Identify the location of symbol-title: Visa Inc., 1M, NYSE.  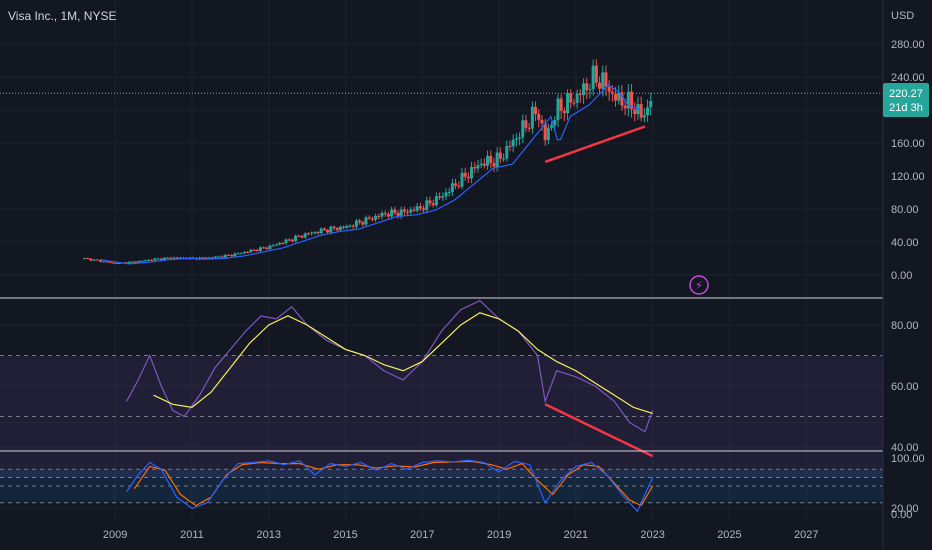
(62, 16).